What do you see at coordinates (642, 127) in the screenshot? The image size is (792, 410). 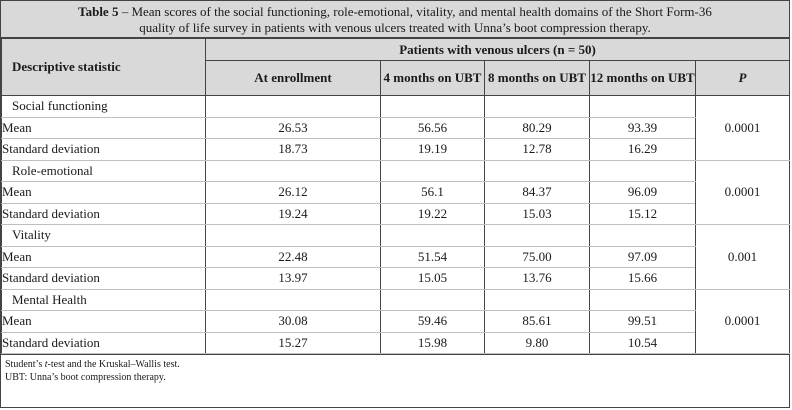 I see `value-cell: 93.39` at bounding box center [642, 127].